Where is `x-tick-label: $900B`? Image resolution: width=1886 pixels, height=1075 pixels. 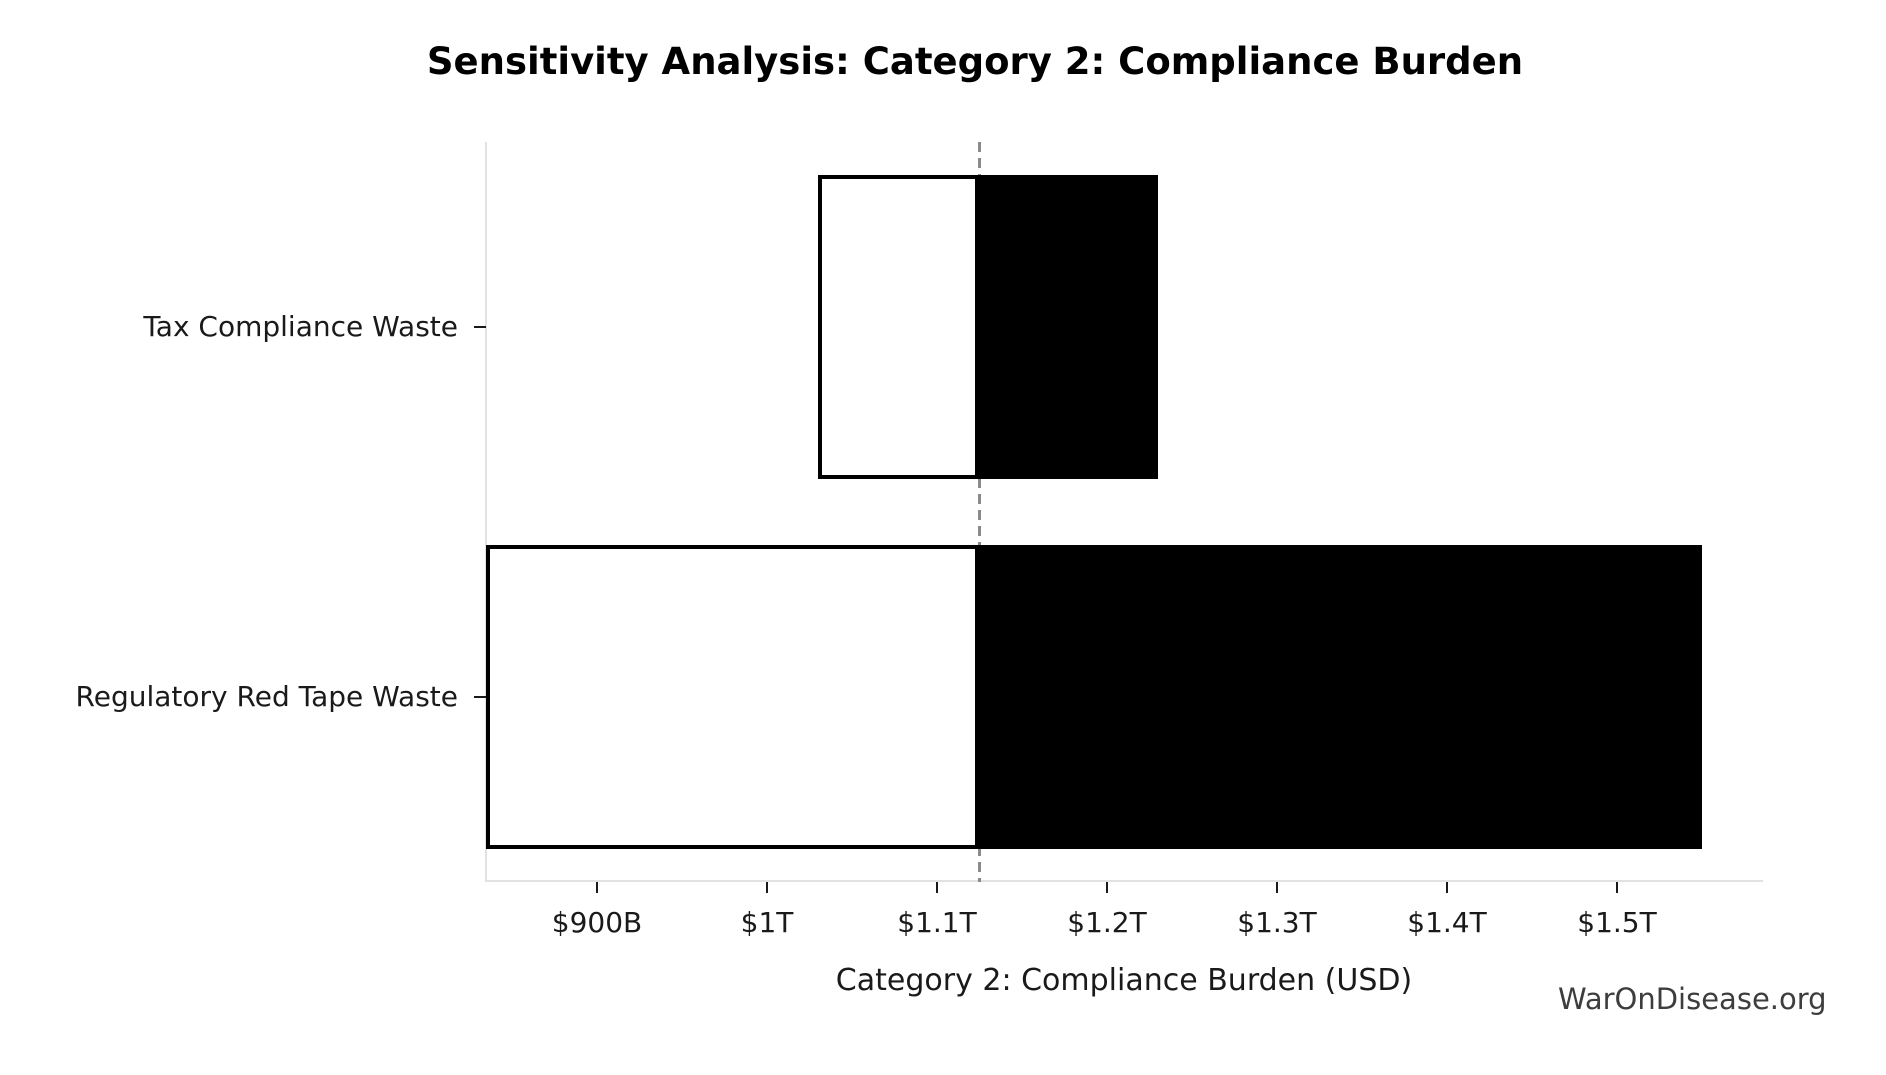 x-tick-label: $900B is located at coordinates (597, 922).